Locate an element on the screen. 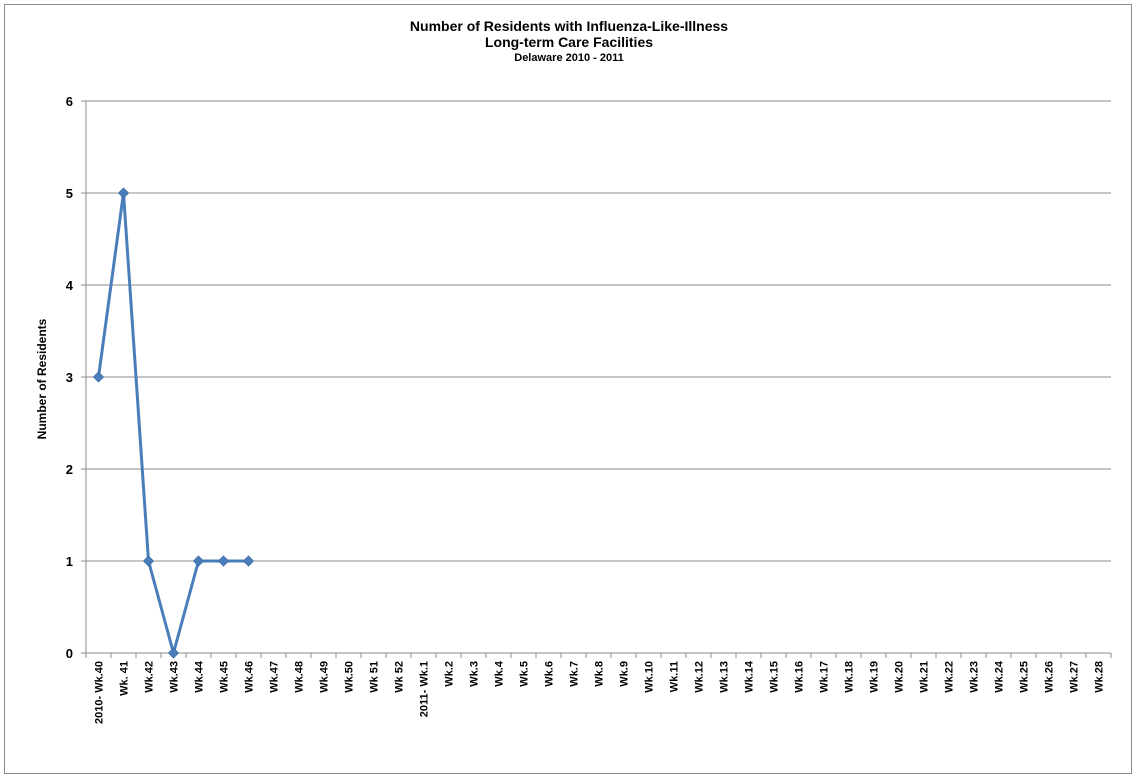 This screenshot has width=1137, height=780. x-tick-label: Wk.44 is located at coordinates (200, 676).